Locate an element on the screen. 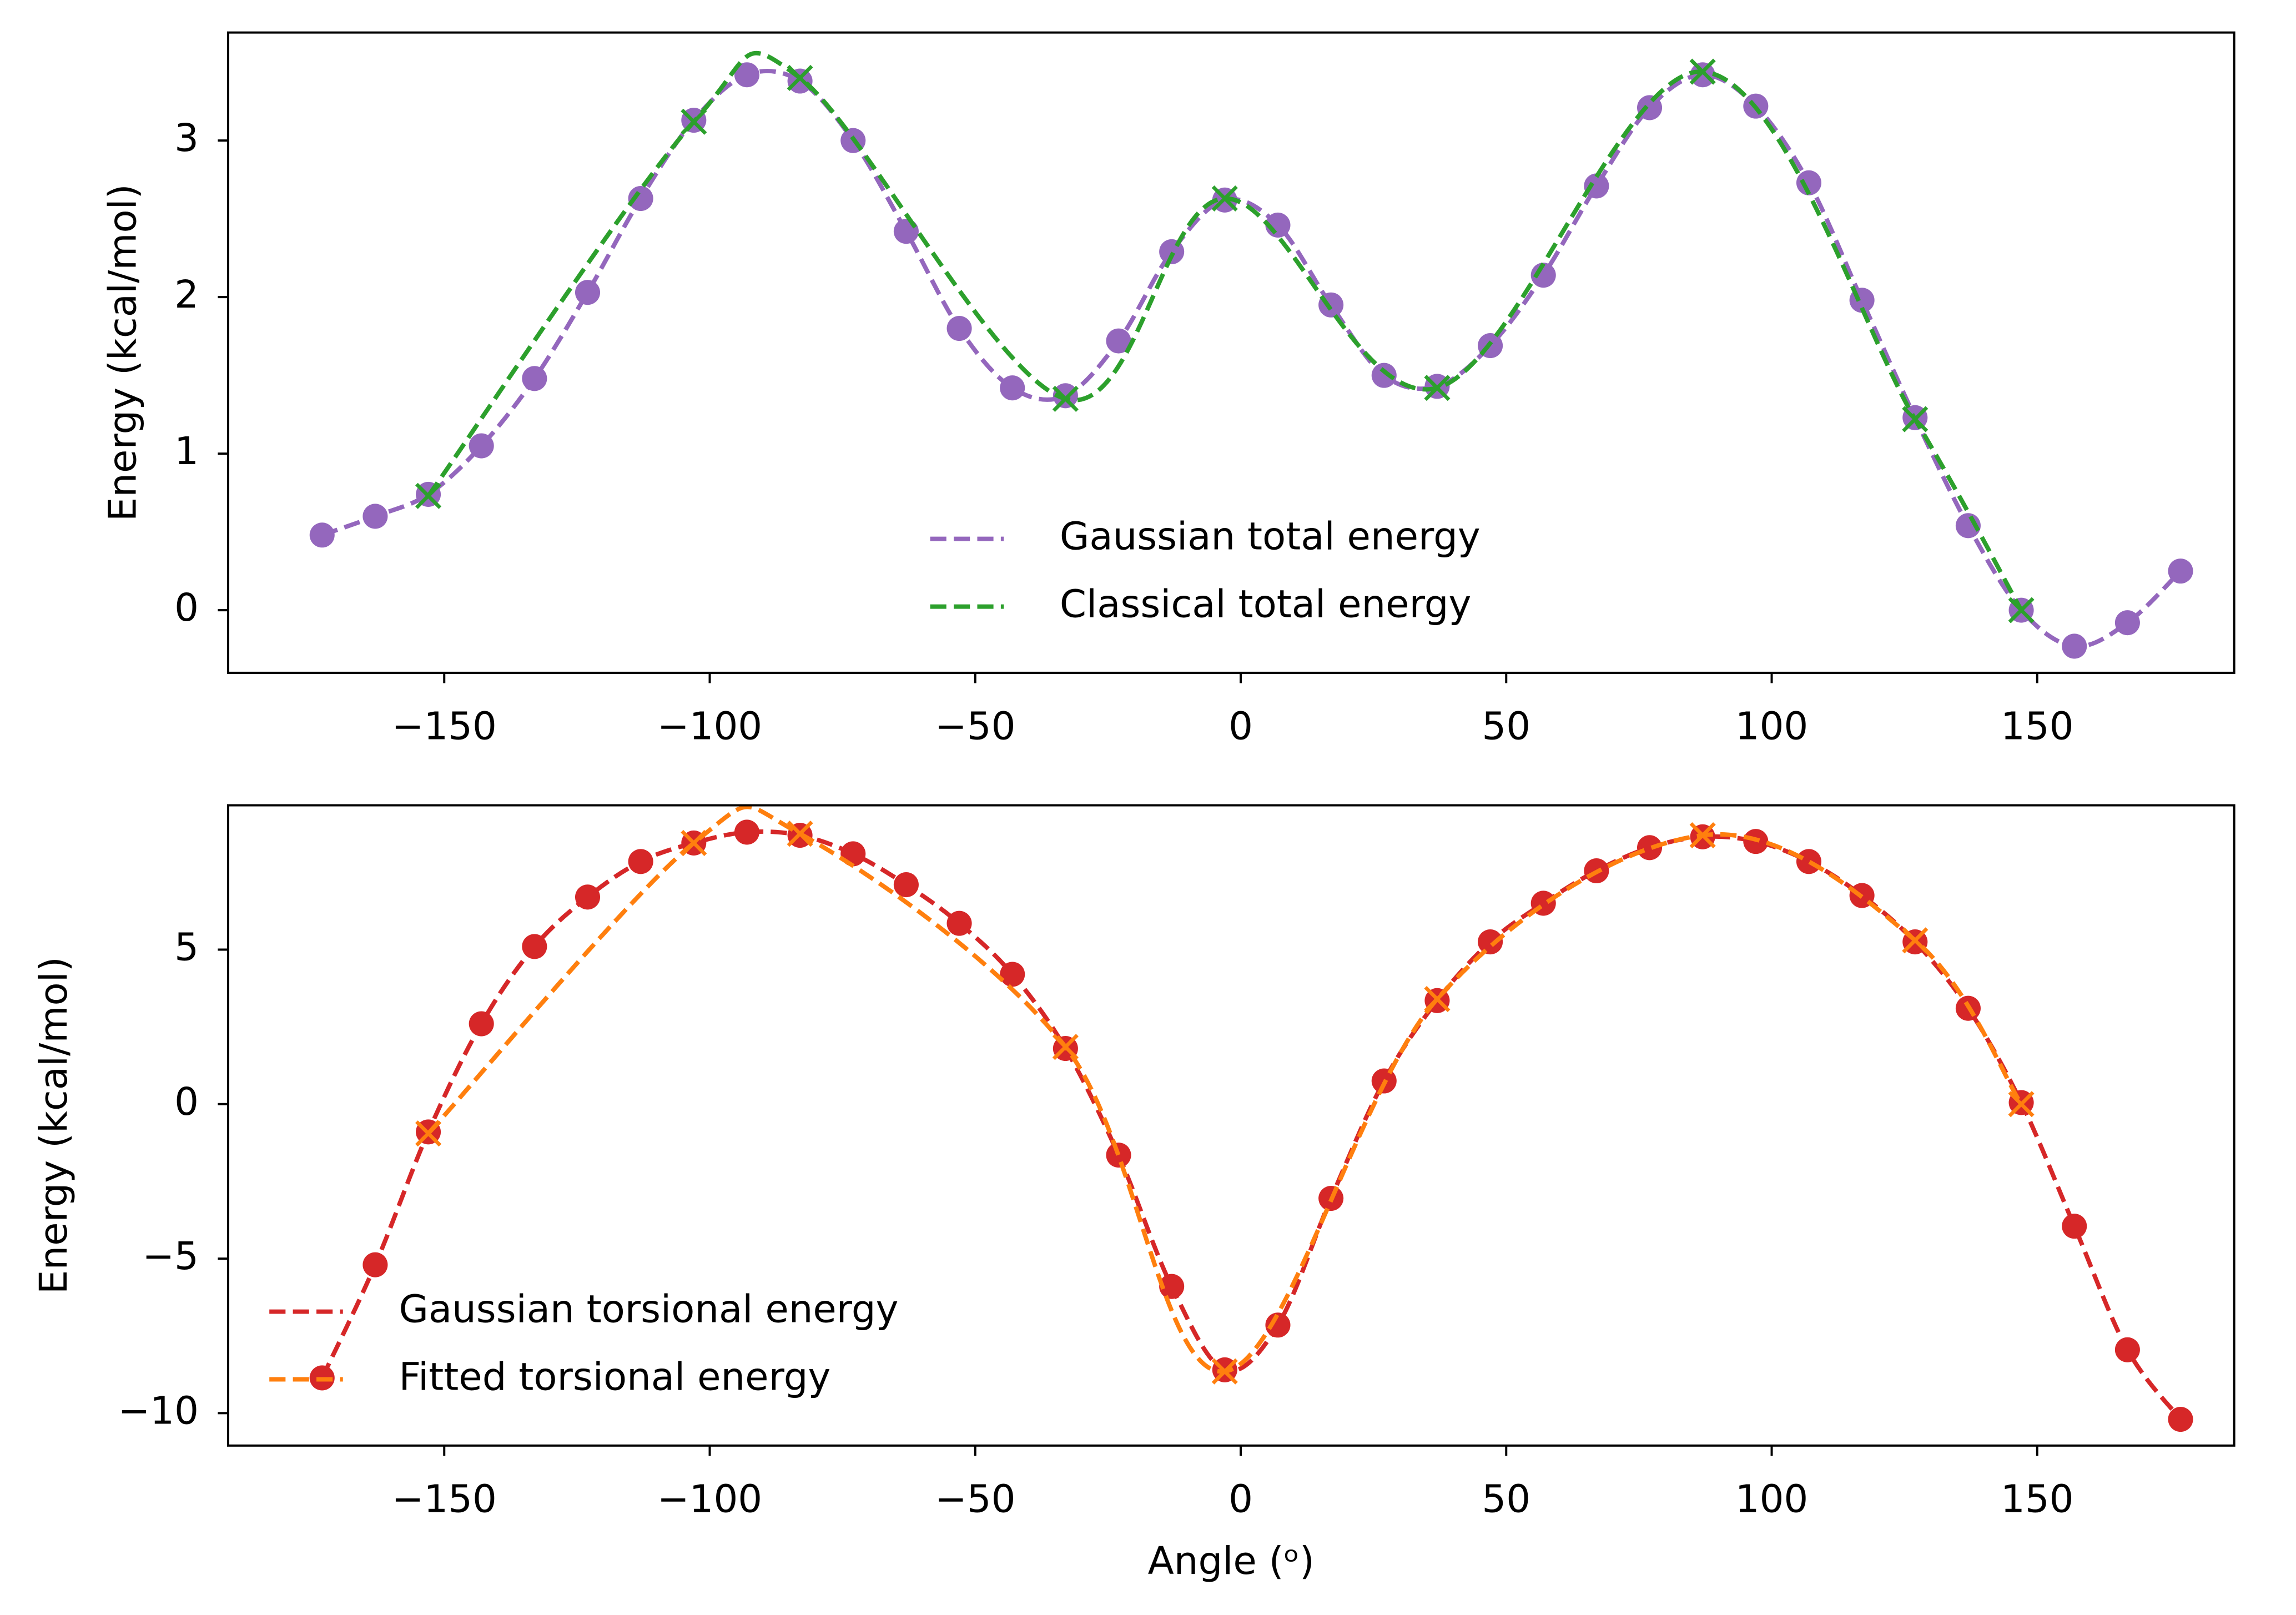  y-tick-label: 1 is located at coordinates (186, 451).